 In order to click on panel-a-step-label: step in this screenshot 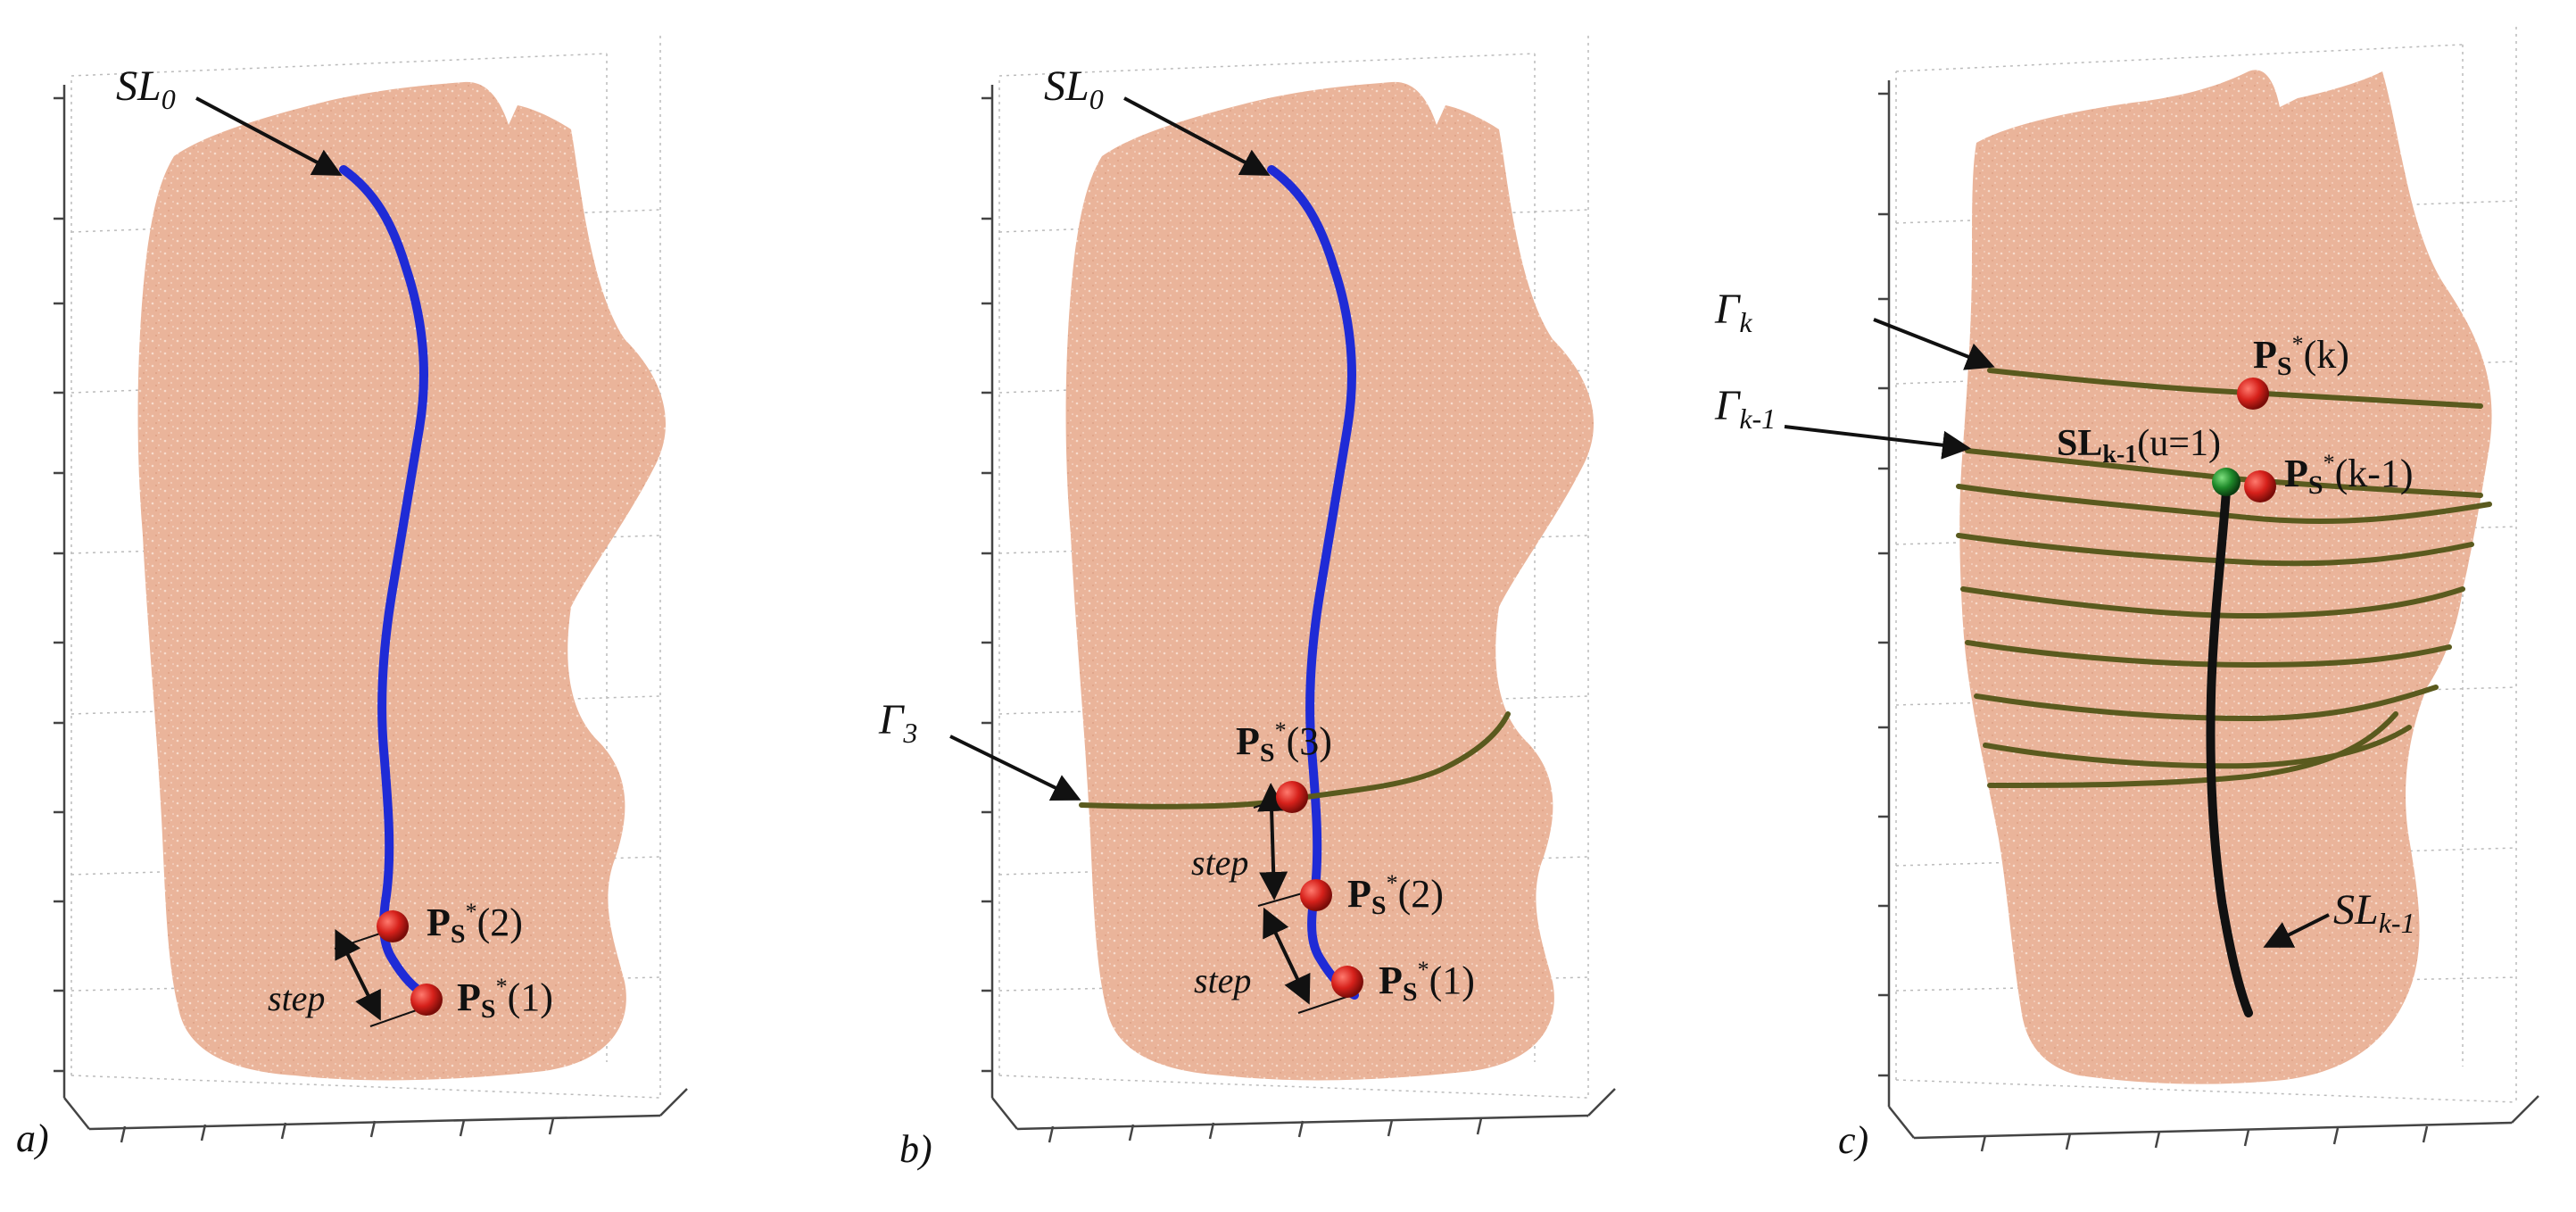, I will do `click(296, 998)`.